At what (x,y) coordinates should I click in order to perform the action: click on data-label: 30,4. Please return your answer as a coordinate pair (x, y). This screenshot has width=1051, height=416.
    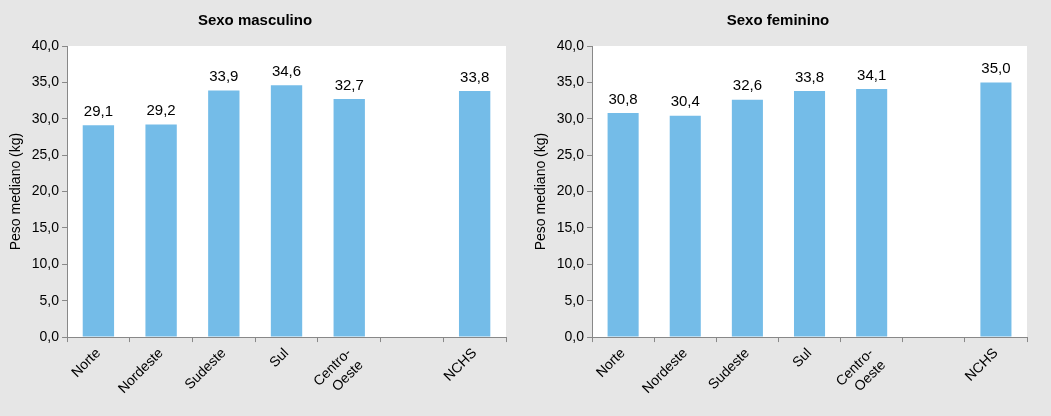
    Looking at the image, I should click on (685, 101).